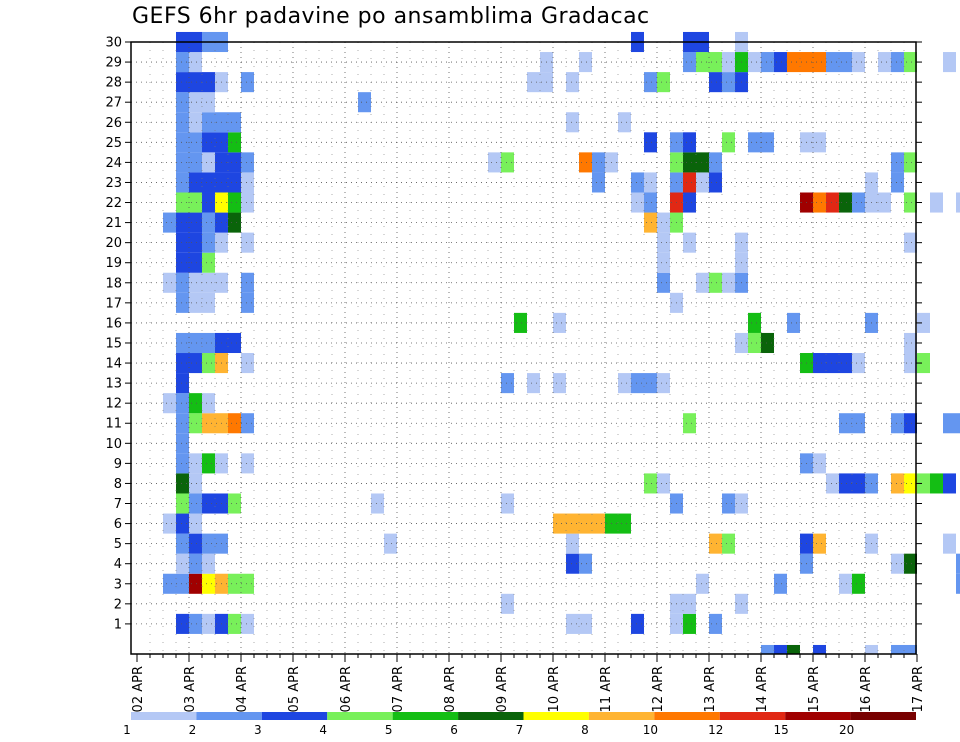 This screenshot has height=742, width=960. I want to click on x-tick-label: 15 APR, so click(814, 689).